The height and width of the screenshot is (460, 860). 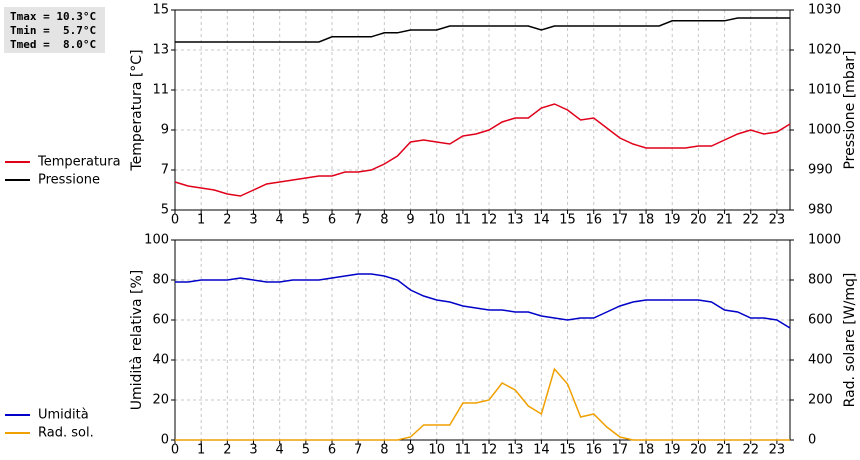 What do you see at coordinates (820, 320) in the screenshot?
I see `y2-tick-label: 600` at bounding box center [820, 320].